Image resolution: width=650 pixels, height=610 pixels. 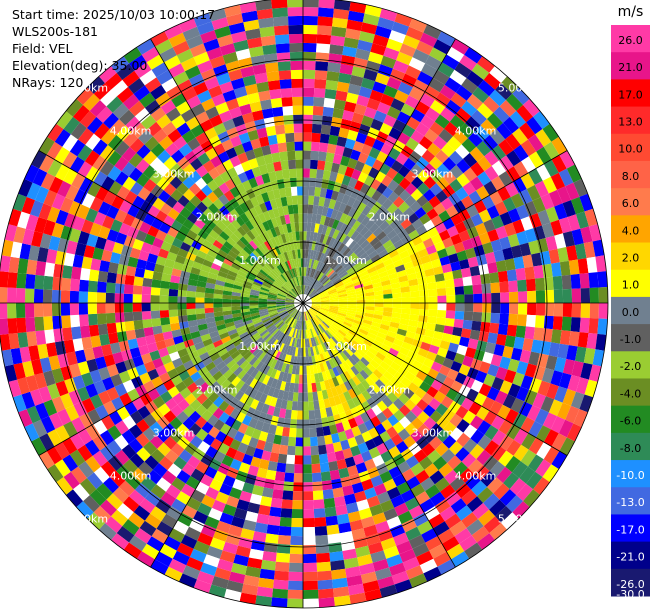 What do you see at coordinates (630, 67) in the screenshot?
I see `colorbar-tick-label: 21.0` at bounding box center [630, 67].